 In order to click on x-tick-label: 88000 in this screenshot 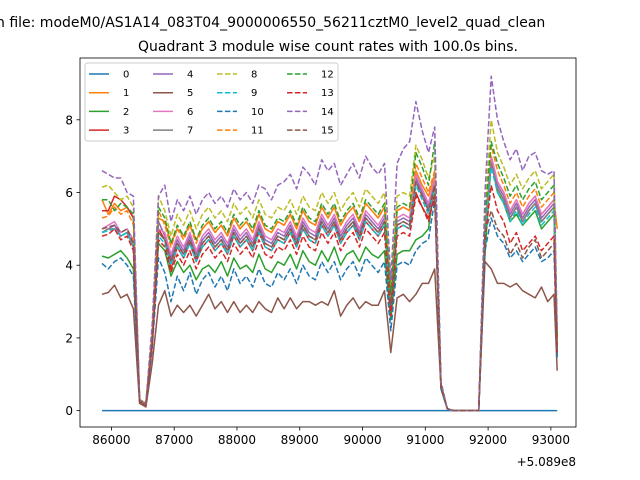, I will do `click(237, 440)`.